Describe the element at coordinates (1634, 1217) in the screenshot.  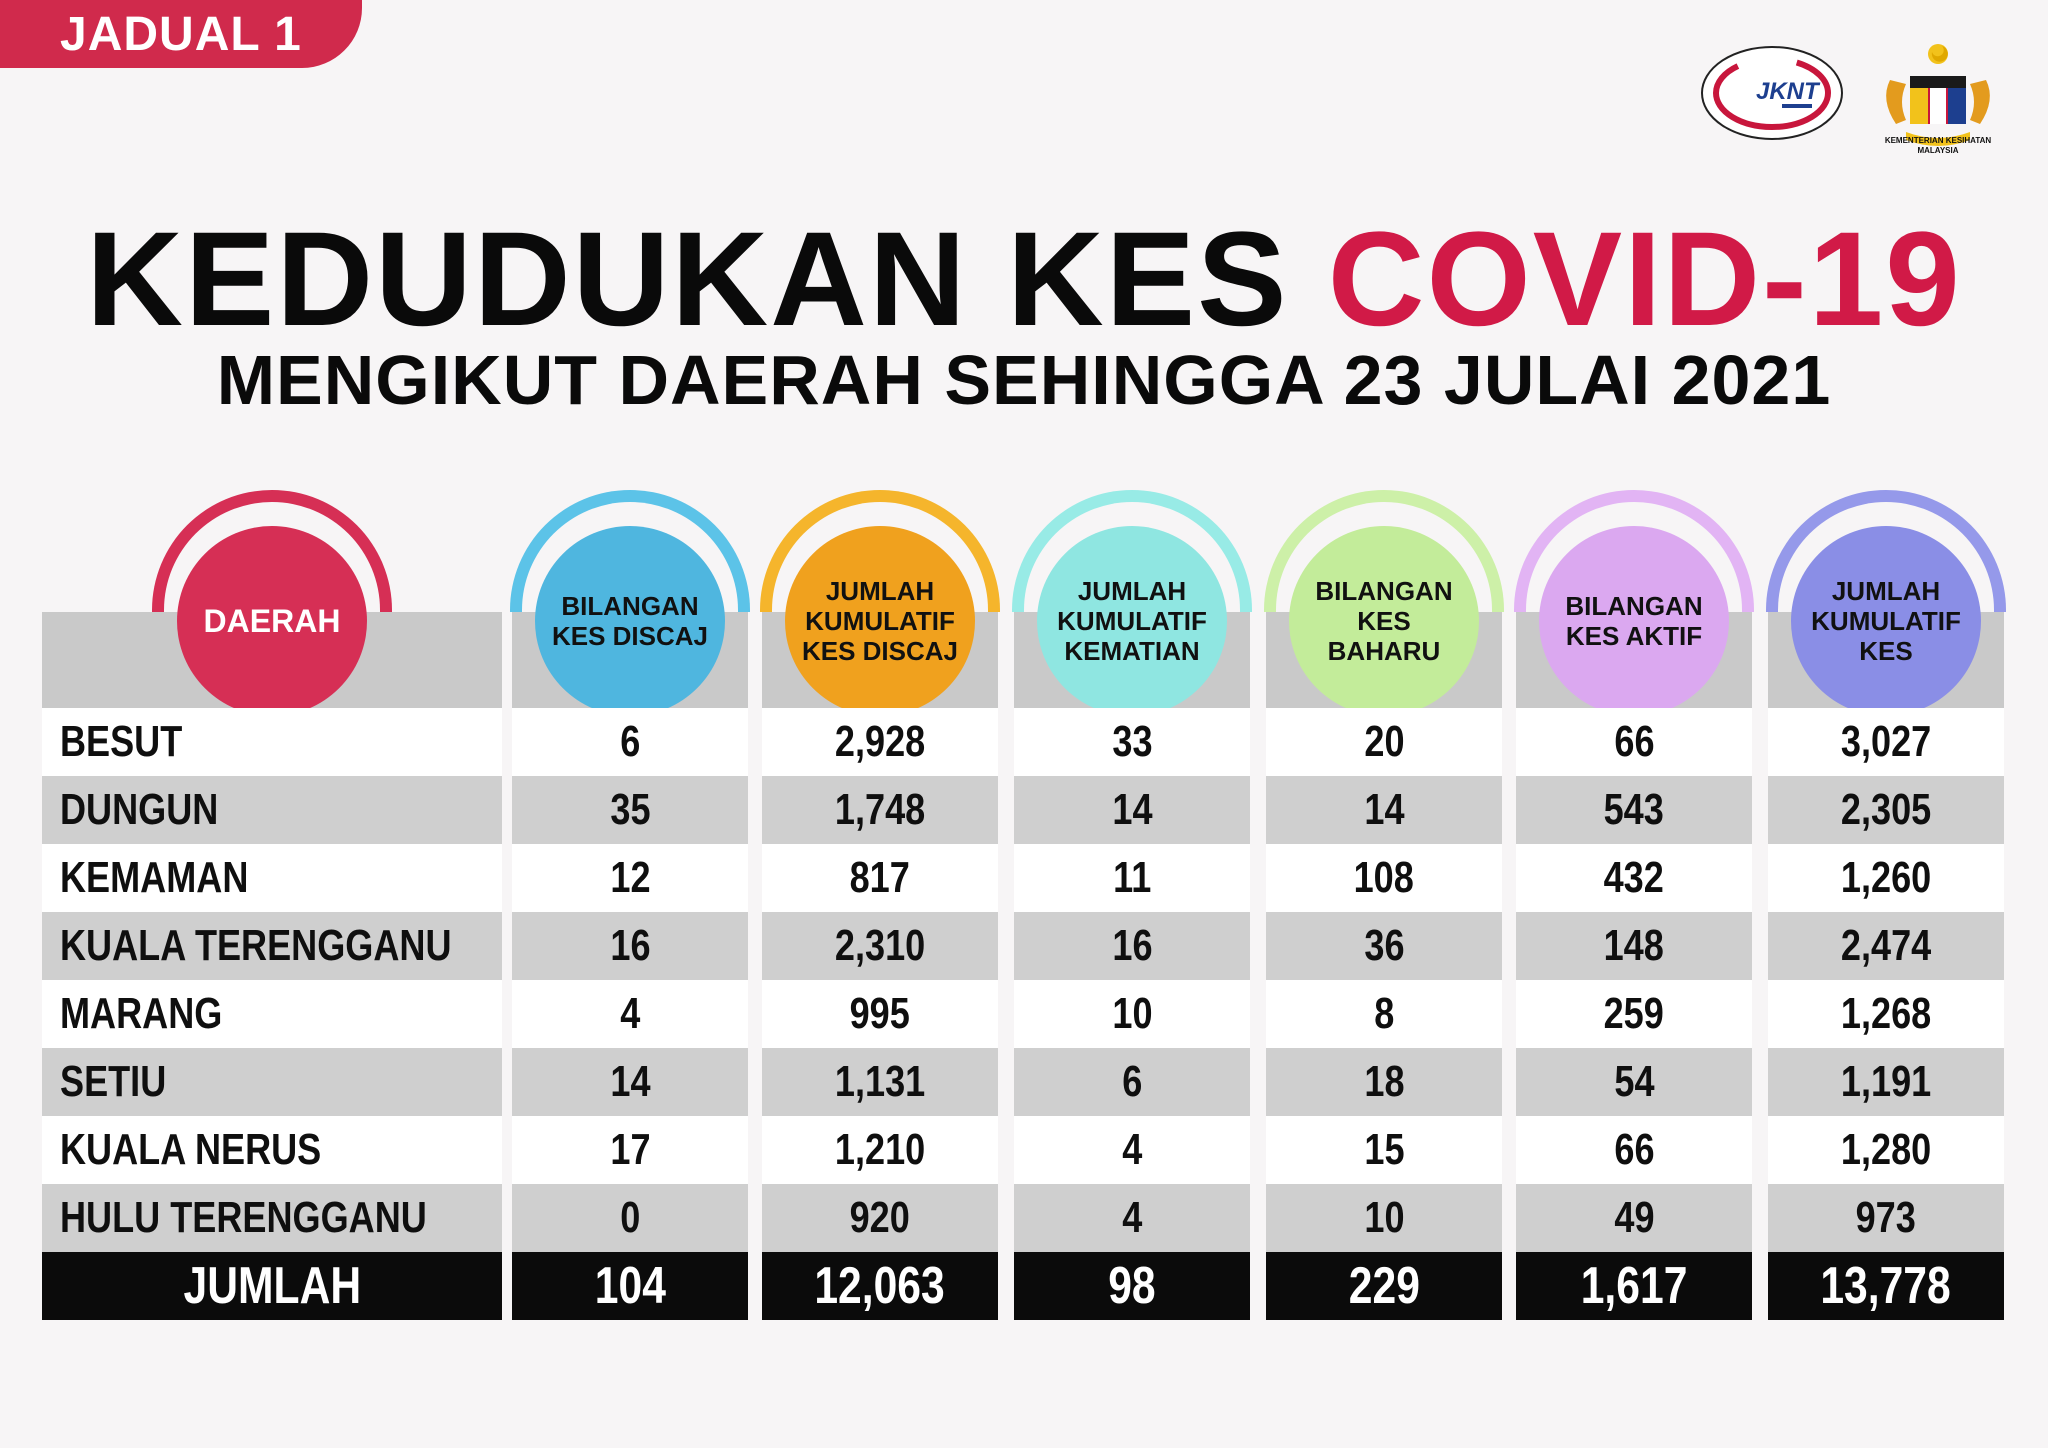
I see `cell-value: 49` at that location.